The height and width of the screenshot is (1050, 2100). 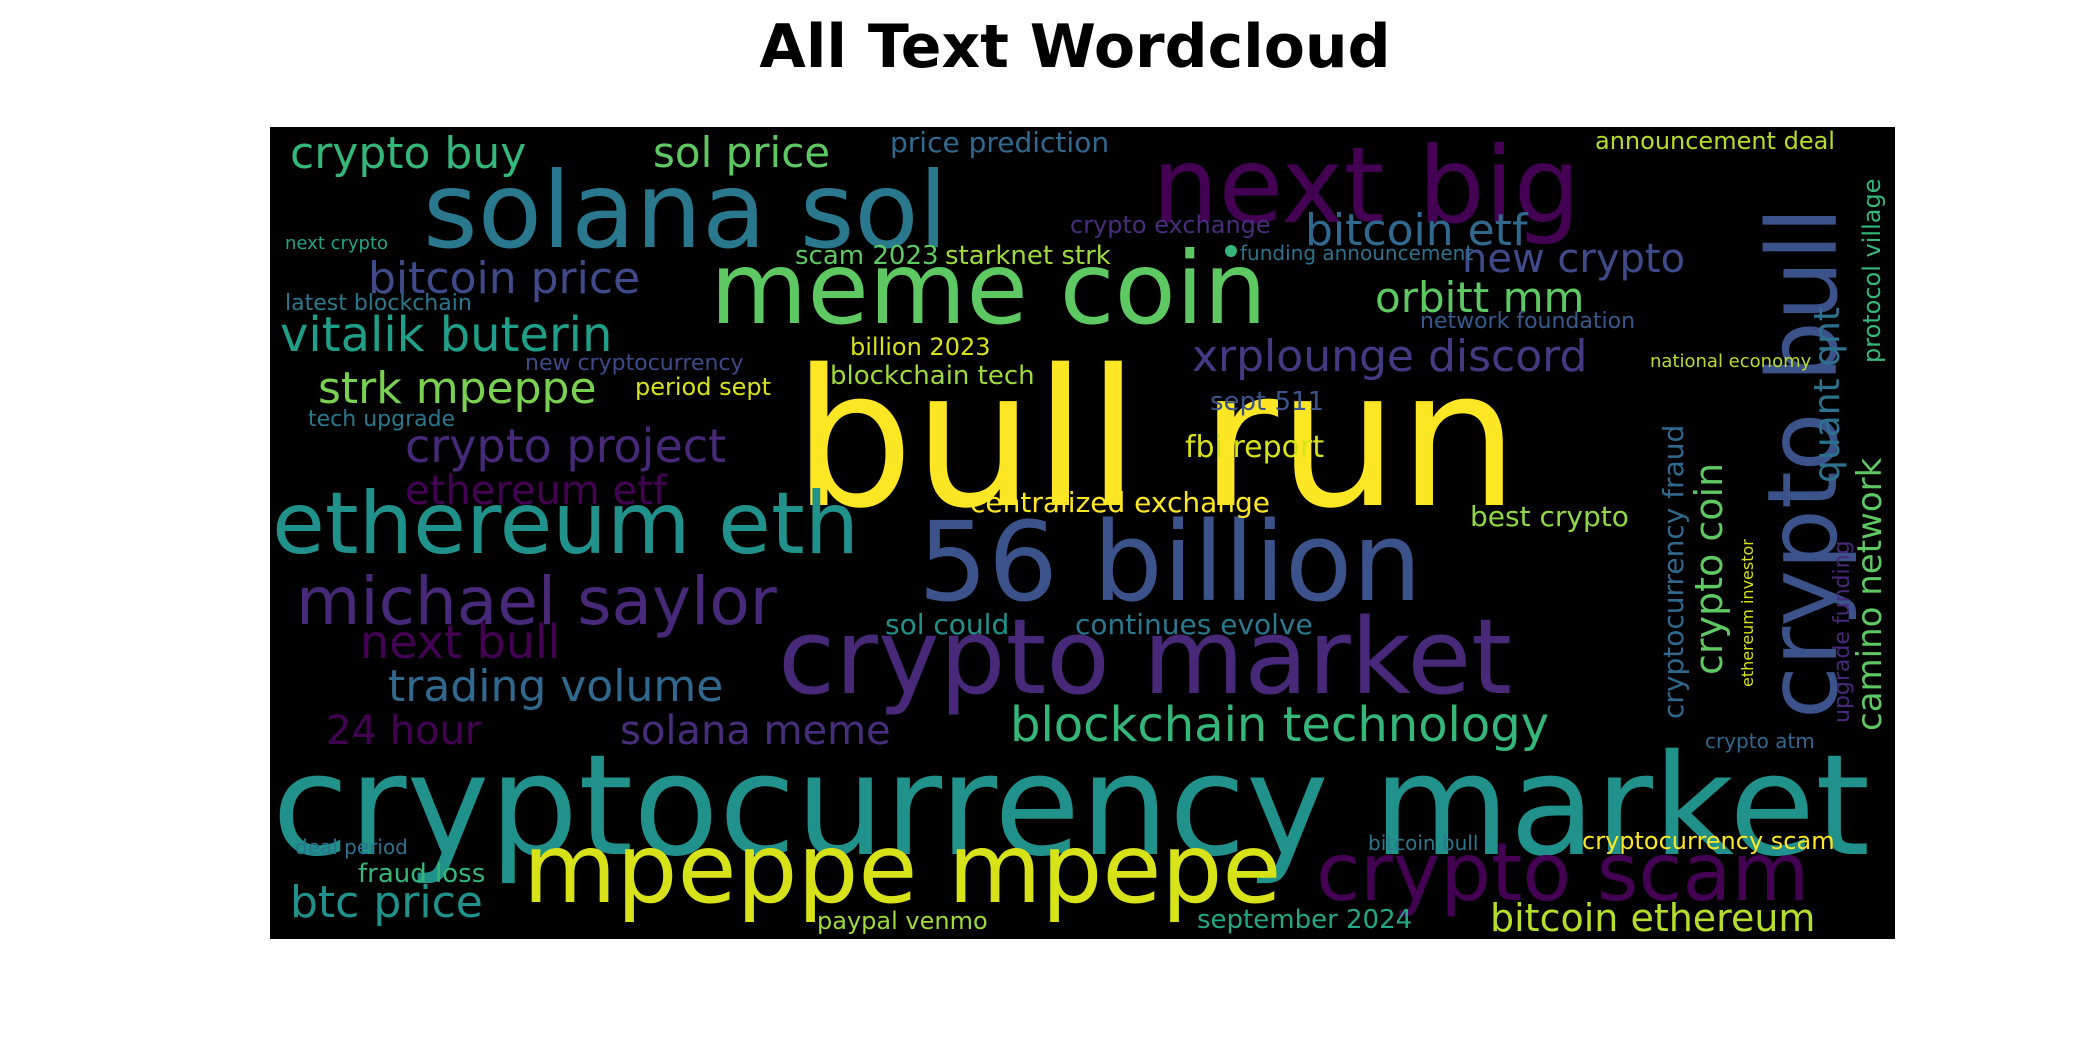 I want to click on word-solana-sol: solana sol, so click(x=685, y=211).